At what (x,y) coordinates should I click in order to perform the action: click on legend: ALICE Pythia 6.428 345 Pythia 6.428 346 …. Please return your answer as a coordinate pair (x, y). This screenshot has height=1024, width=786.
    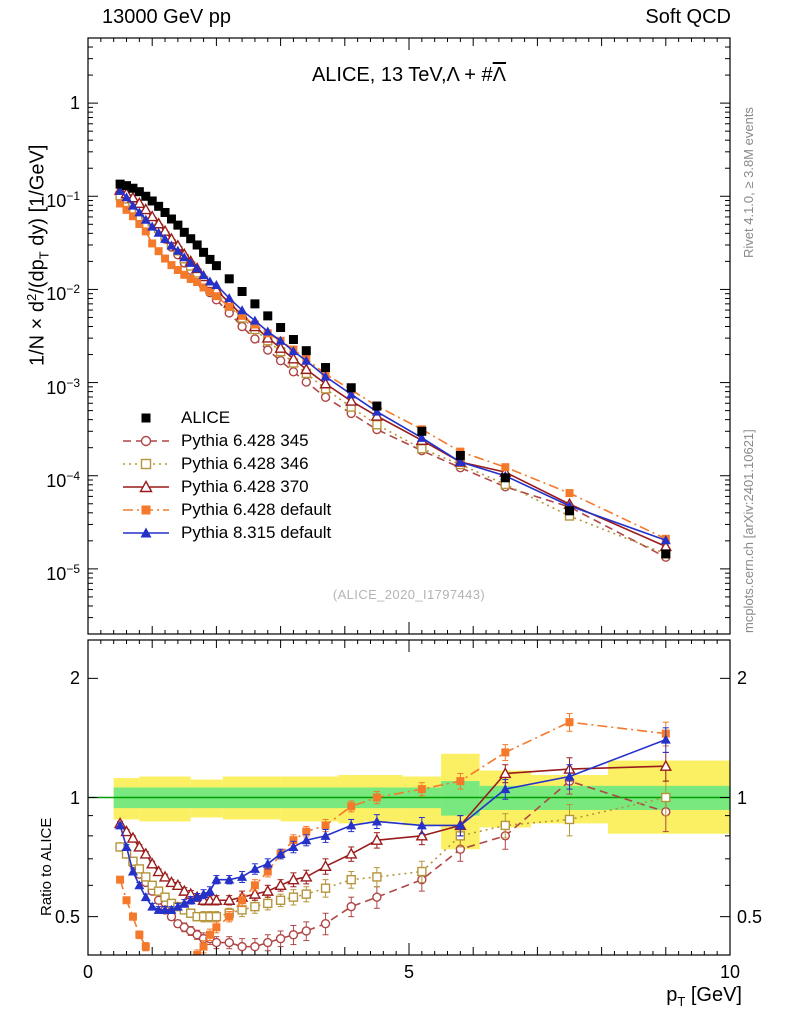
    Looking at the image, I should click on (226, 475).